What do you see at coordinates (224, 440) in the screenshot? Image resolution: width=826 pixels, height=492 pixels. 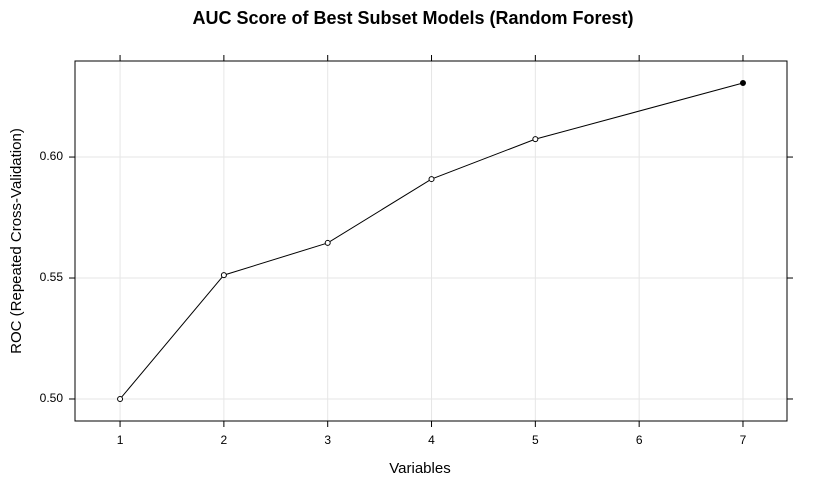 I see `x-tick-label: 2` at bounding box center [224, 440].